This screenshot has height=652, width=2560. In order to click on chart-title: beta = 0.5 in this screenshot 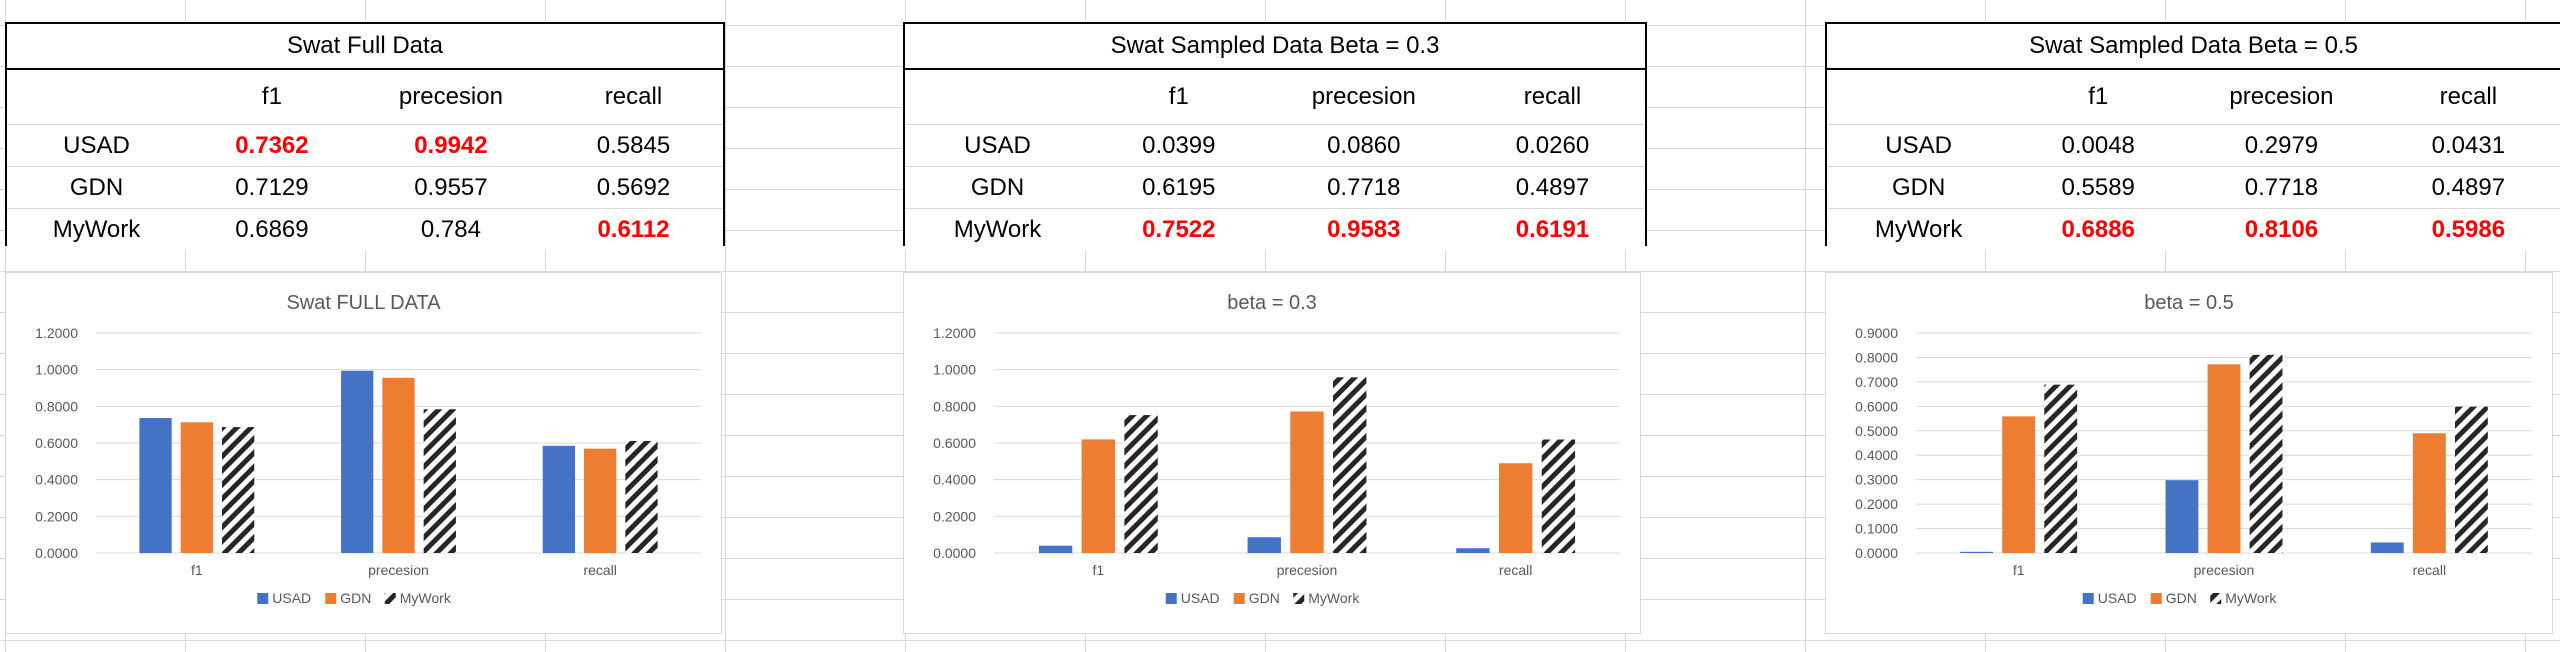, I will do `click(2189, 303)`.